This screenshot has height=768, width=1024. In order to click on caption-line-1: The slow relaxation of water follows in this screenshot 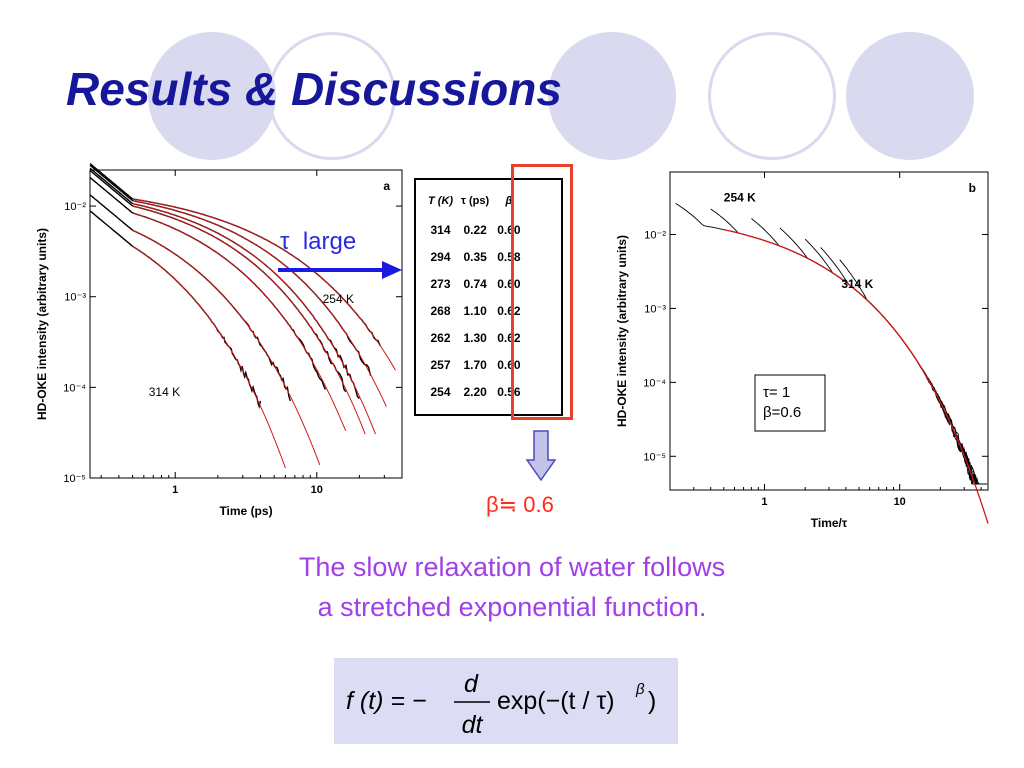, I will do `click(512, 567)`.